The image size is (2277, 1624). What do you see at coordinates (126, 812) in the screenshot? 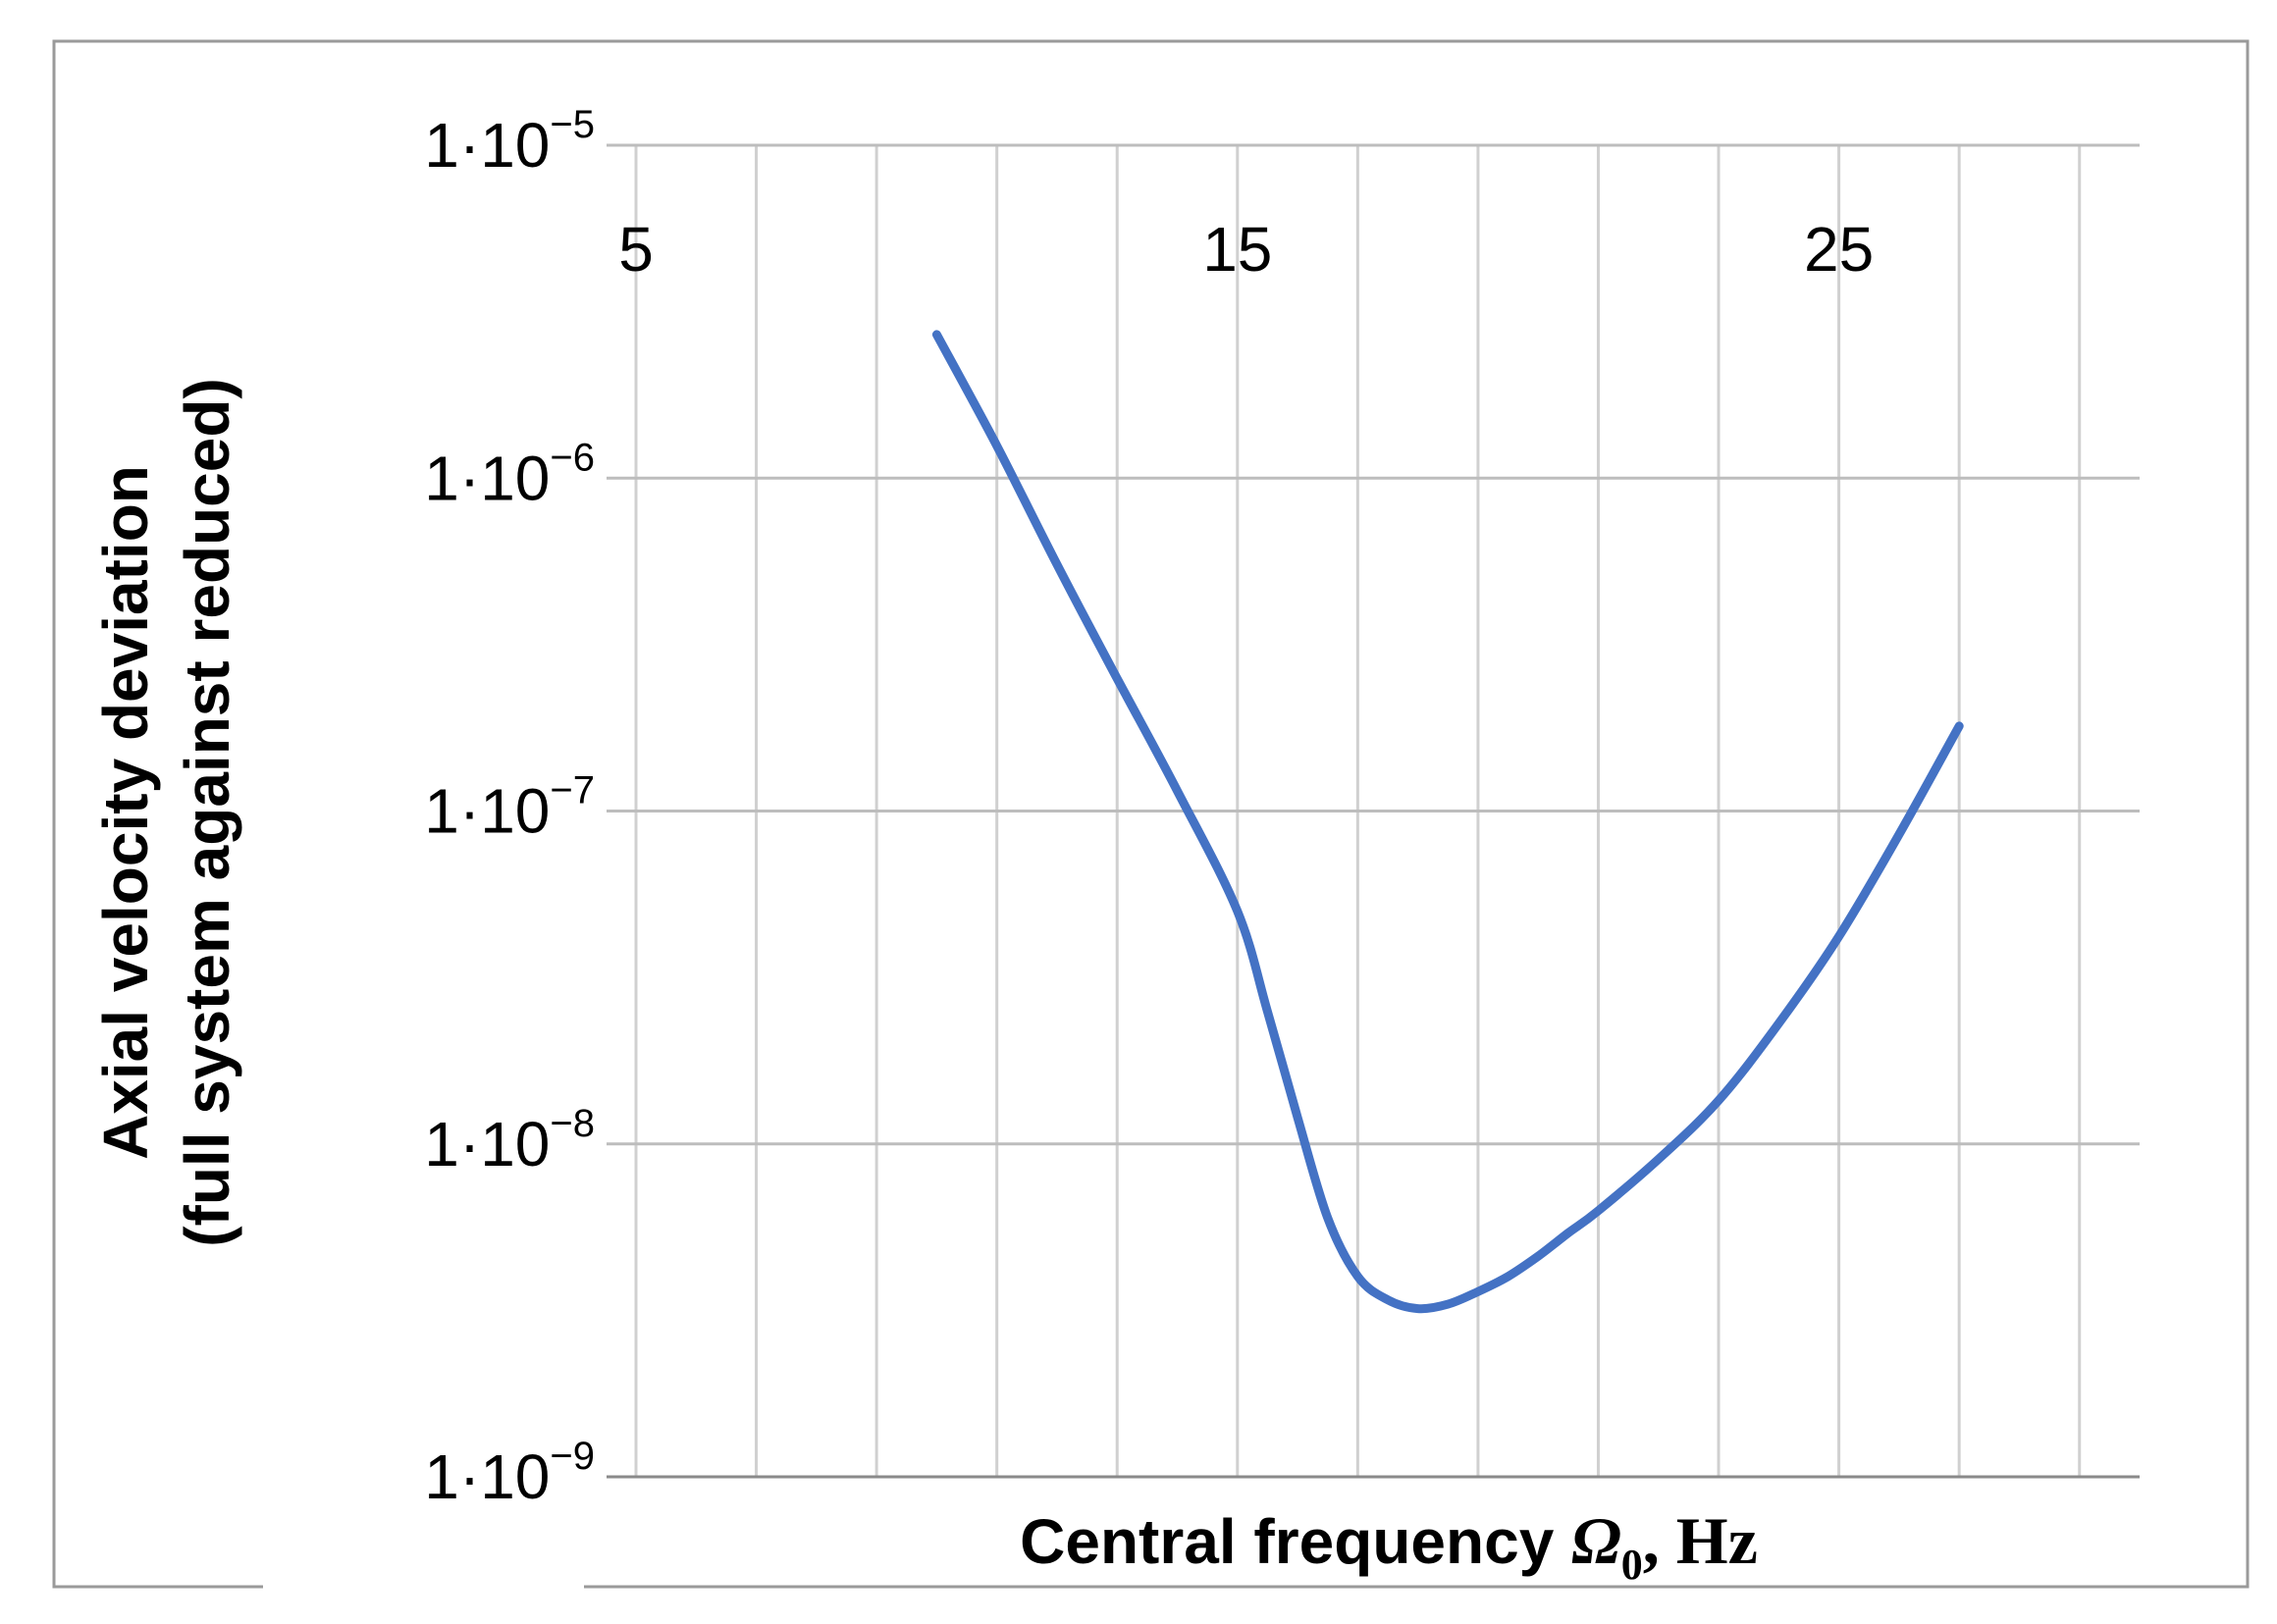
I see `y-axis-title-line1: Axial velocity deviation` at bounding box center [126, 812].